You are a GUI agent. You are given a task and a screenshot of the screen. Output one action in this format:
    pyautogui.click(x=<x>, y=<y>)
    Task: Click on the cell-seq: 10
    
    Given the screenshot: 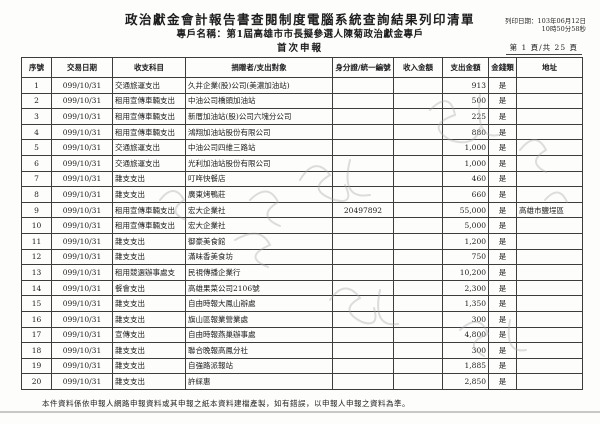 What is the action you would take?
    pyautogui.click(x=36, y=225)
    